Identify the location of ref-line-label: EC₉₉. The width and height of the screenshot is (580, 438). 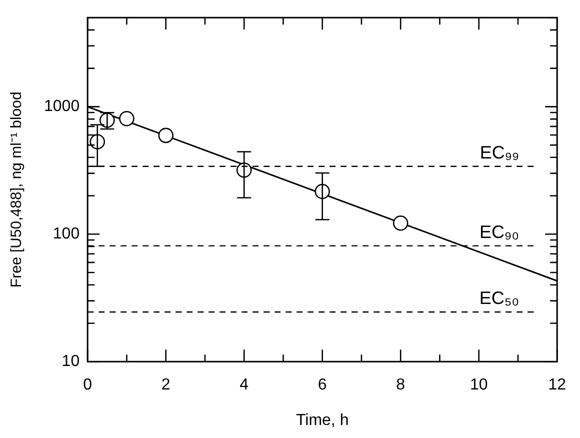
(500, 152).